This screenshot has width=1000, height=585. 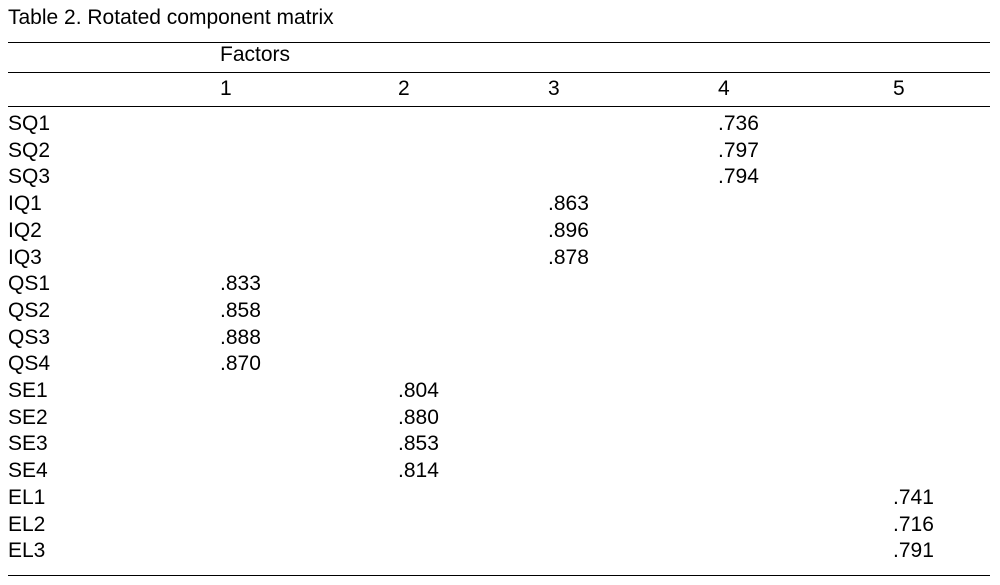 What do you see at coordinates (738, 177) in the screenshot?
I see `cell: .794` at bounding box center [738, 177].